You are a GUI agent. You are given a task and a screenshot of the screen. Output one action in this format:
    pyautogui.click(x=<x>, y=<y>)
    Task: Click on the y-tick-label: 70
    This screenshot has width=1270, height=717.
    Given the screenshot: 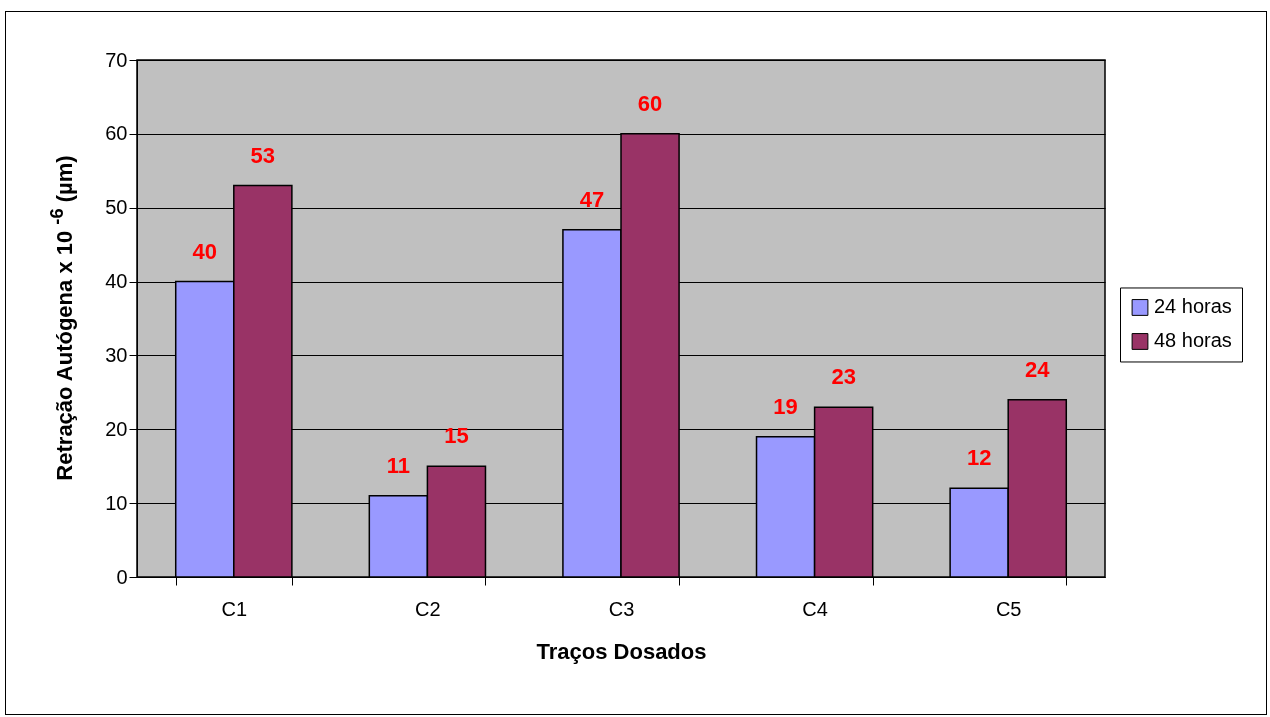 What is the action you would take?
    pyautogui.click(x=116, y=59)
    